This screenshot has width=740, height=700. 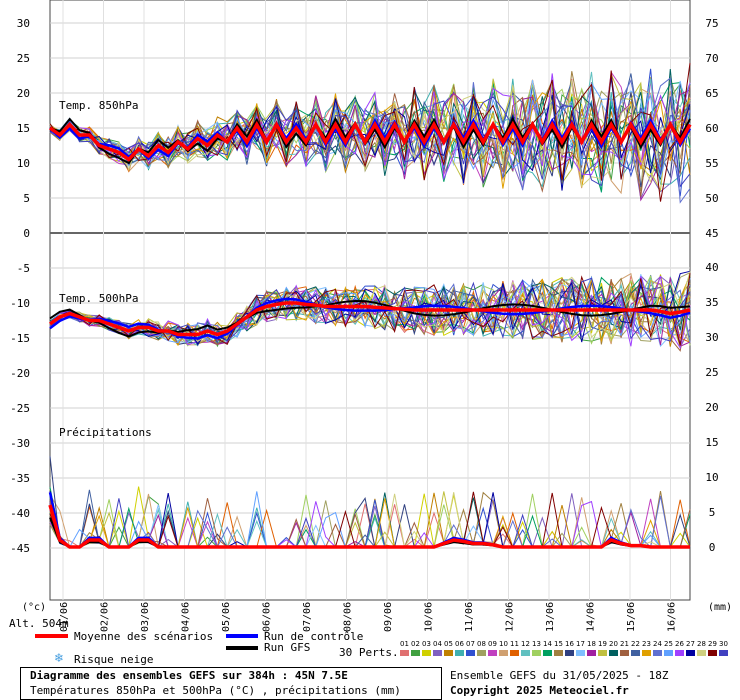 I want to click on pert-number: 01, so click(x=404, y=644).